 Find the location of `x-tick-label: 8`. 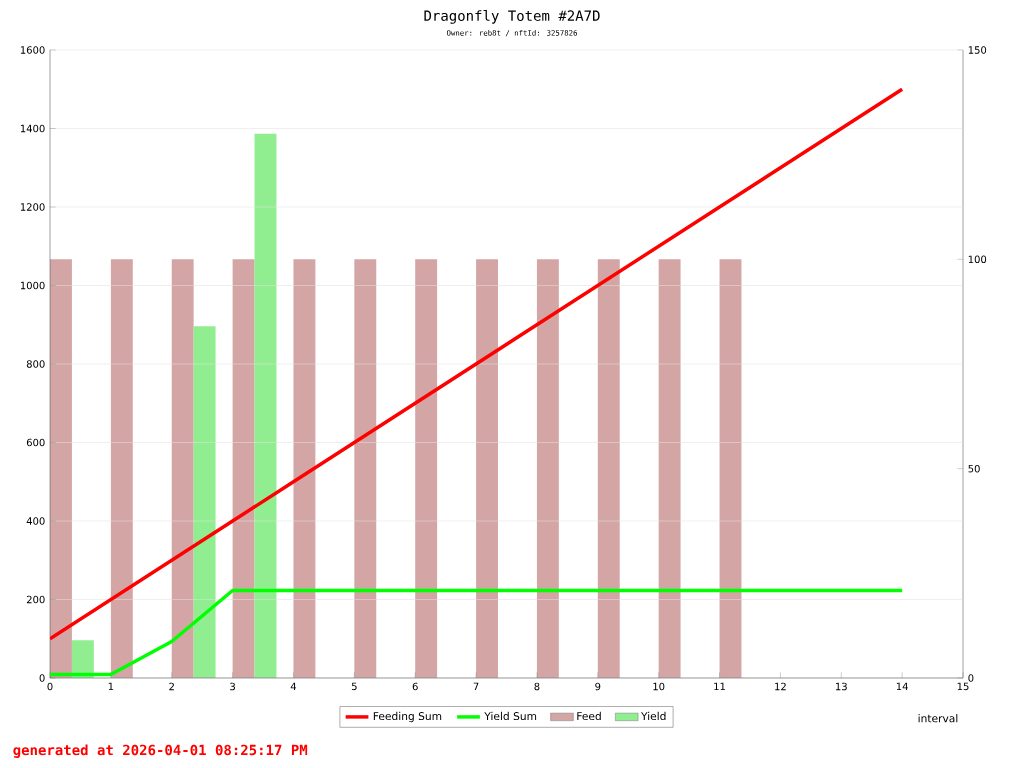

x-tick-label: 8 is located at coordinates (537, 686).